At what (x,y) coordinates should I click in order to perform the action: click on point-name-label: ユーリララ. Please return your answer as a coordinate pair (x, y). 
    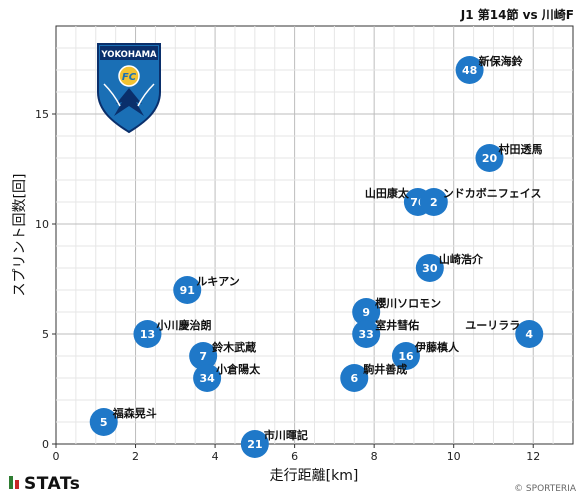
    Looking at the image, I should click on (492, 325).